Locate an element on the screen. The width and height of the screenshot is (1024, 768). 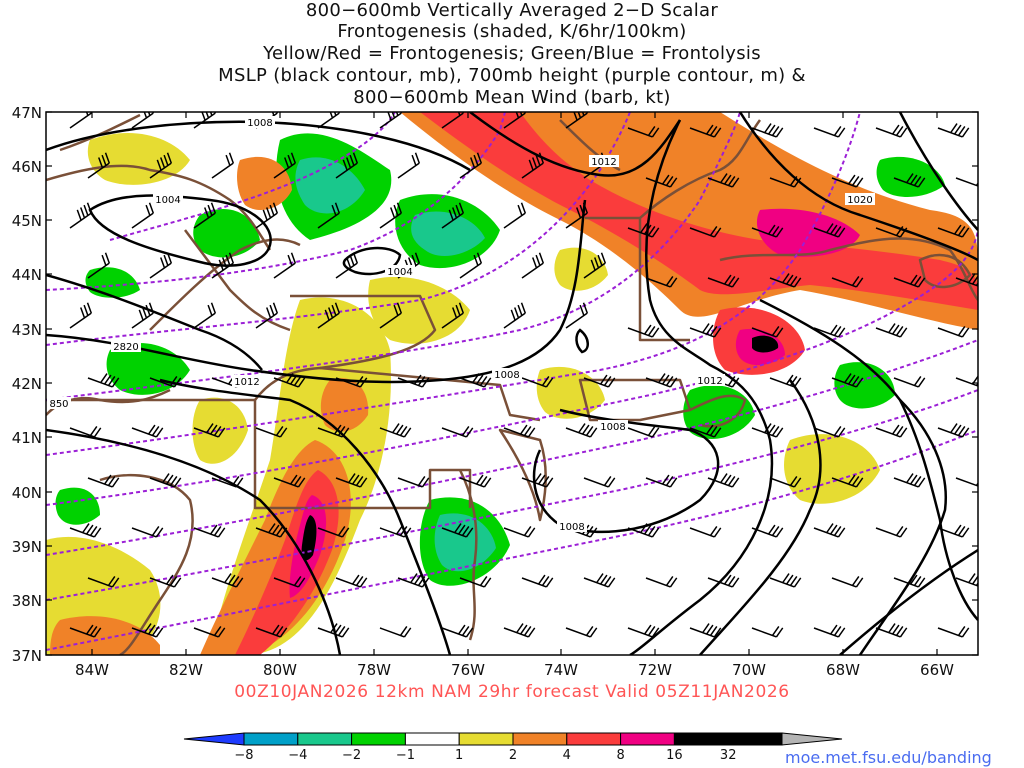
frontogenesis-area is located at coordinates (699, 211).